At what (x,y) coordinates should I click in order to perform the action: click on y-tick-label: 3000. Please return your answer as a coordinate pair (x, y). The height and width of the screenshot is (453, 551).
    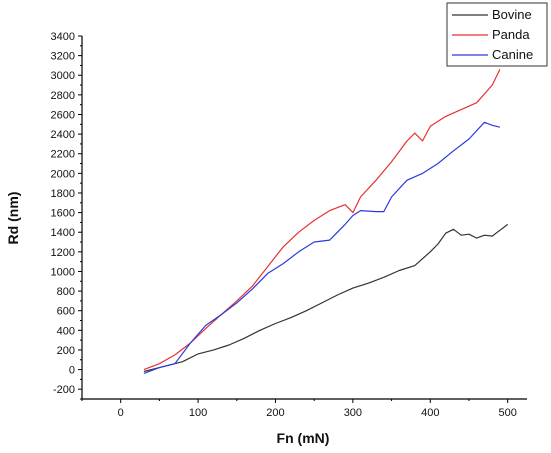
    Looking at the image, I should click on (63, 76).